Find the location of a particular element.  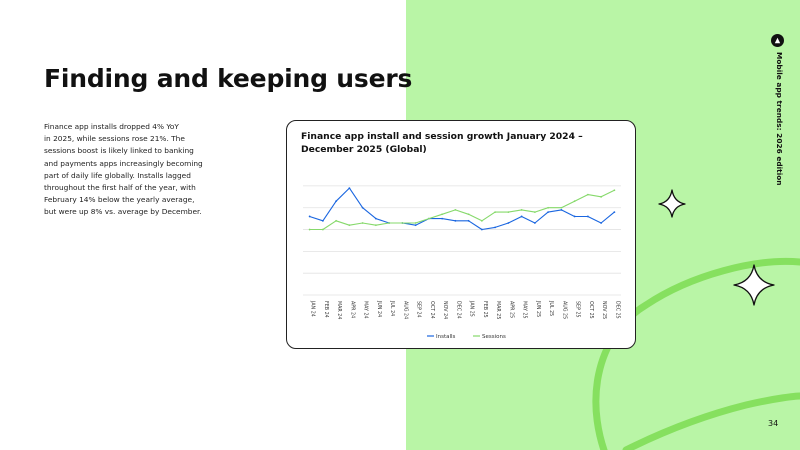

x-tick-label: FEB 24 is located at coordinates (326, 309).